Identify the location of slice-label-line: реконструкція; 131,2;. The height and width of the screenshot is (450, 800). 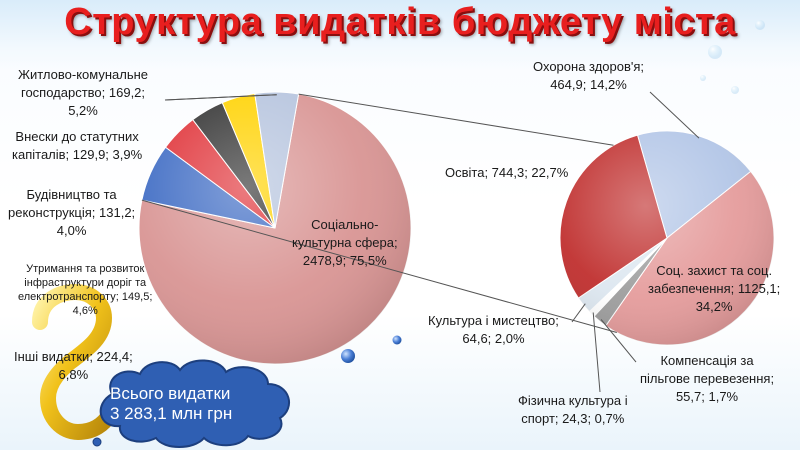
(72, 212).